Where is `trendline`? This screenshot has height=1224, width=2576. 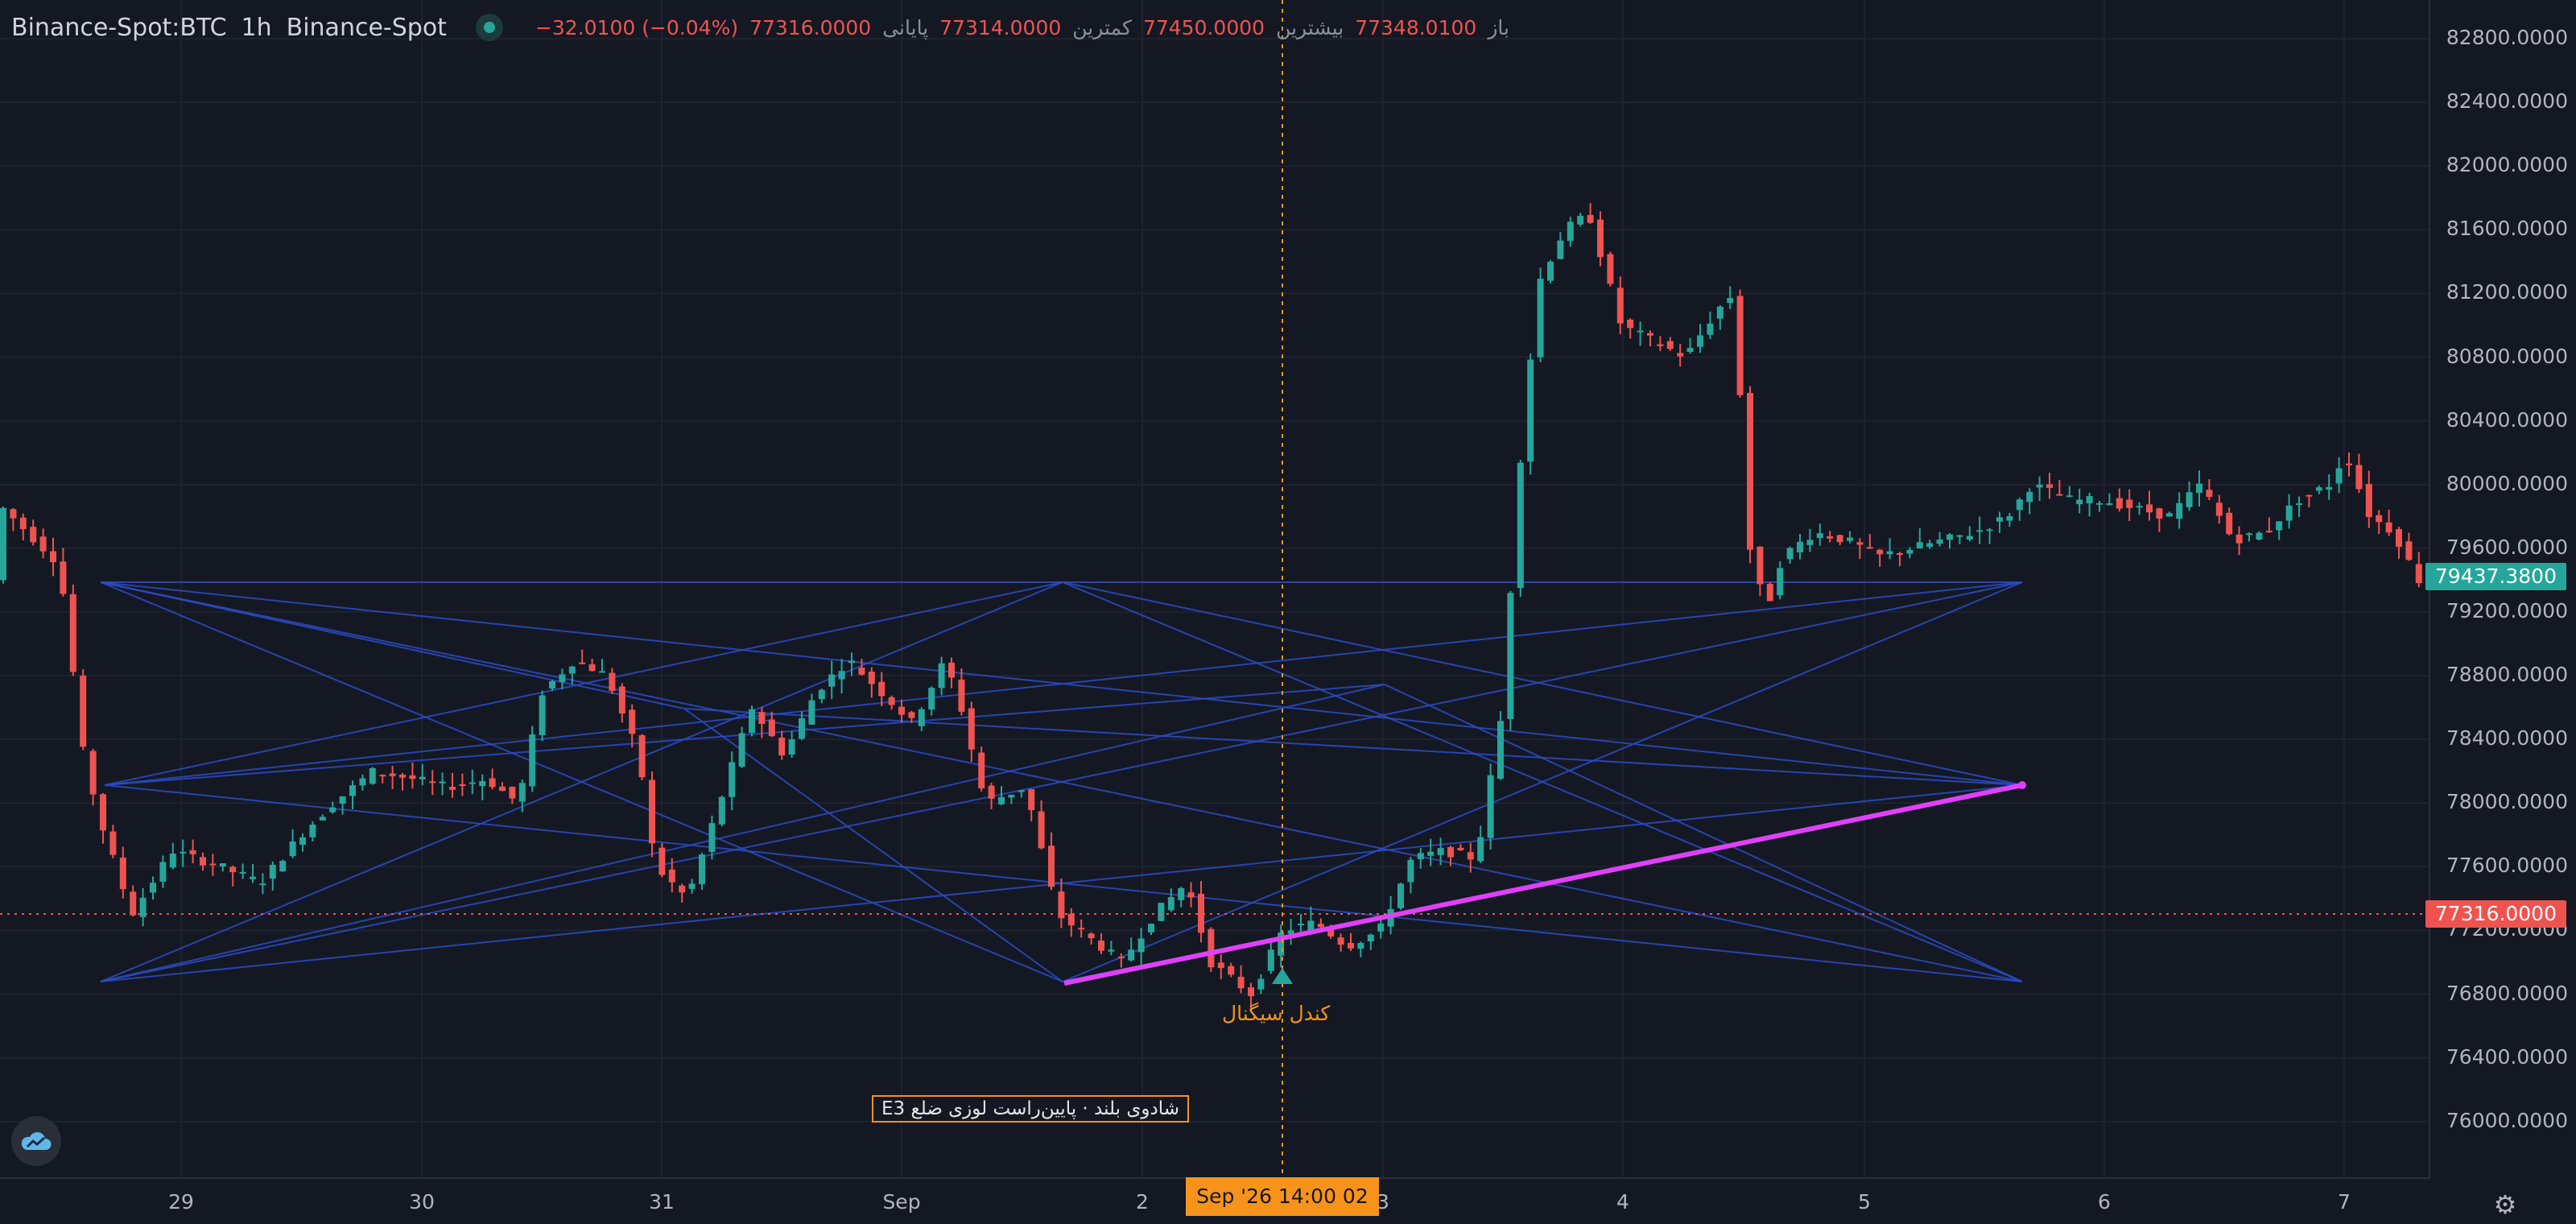
trendline is located at coordinates (1544, 883).